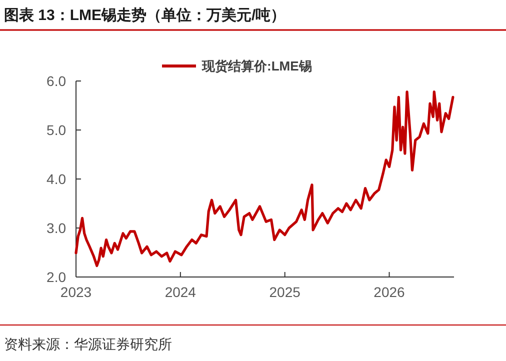 This screenshot has height=361, width=506. What do you see at coordinates (56, 276) in the screenshot?
I see `y-tick-label: 2.0` at bounding box center [56, 276].